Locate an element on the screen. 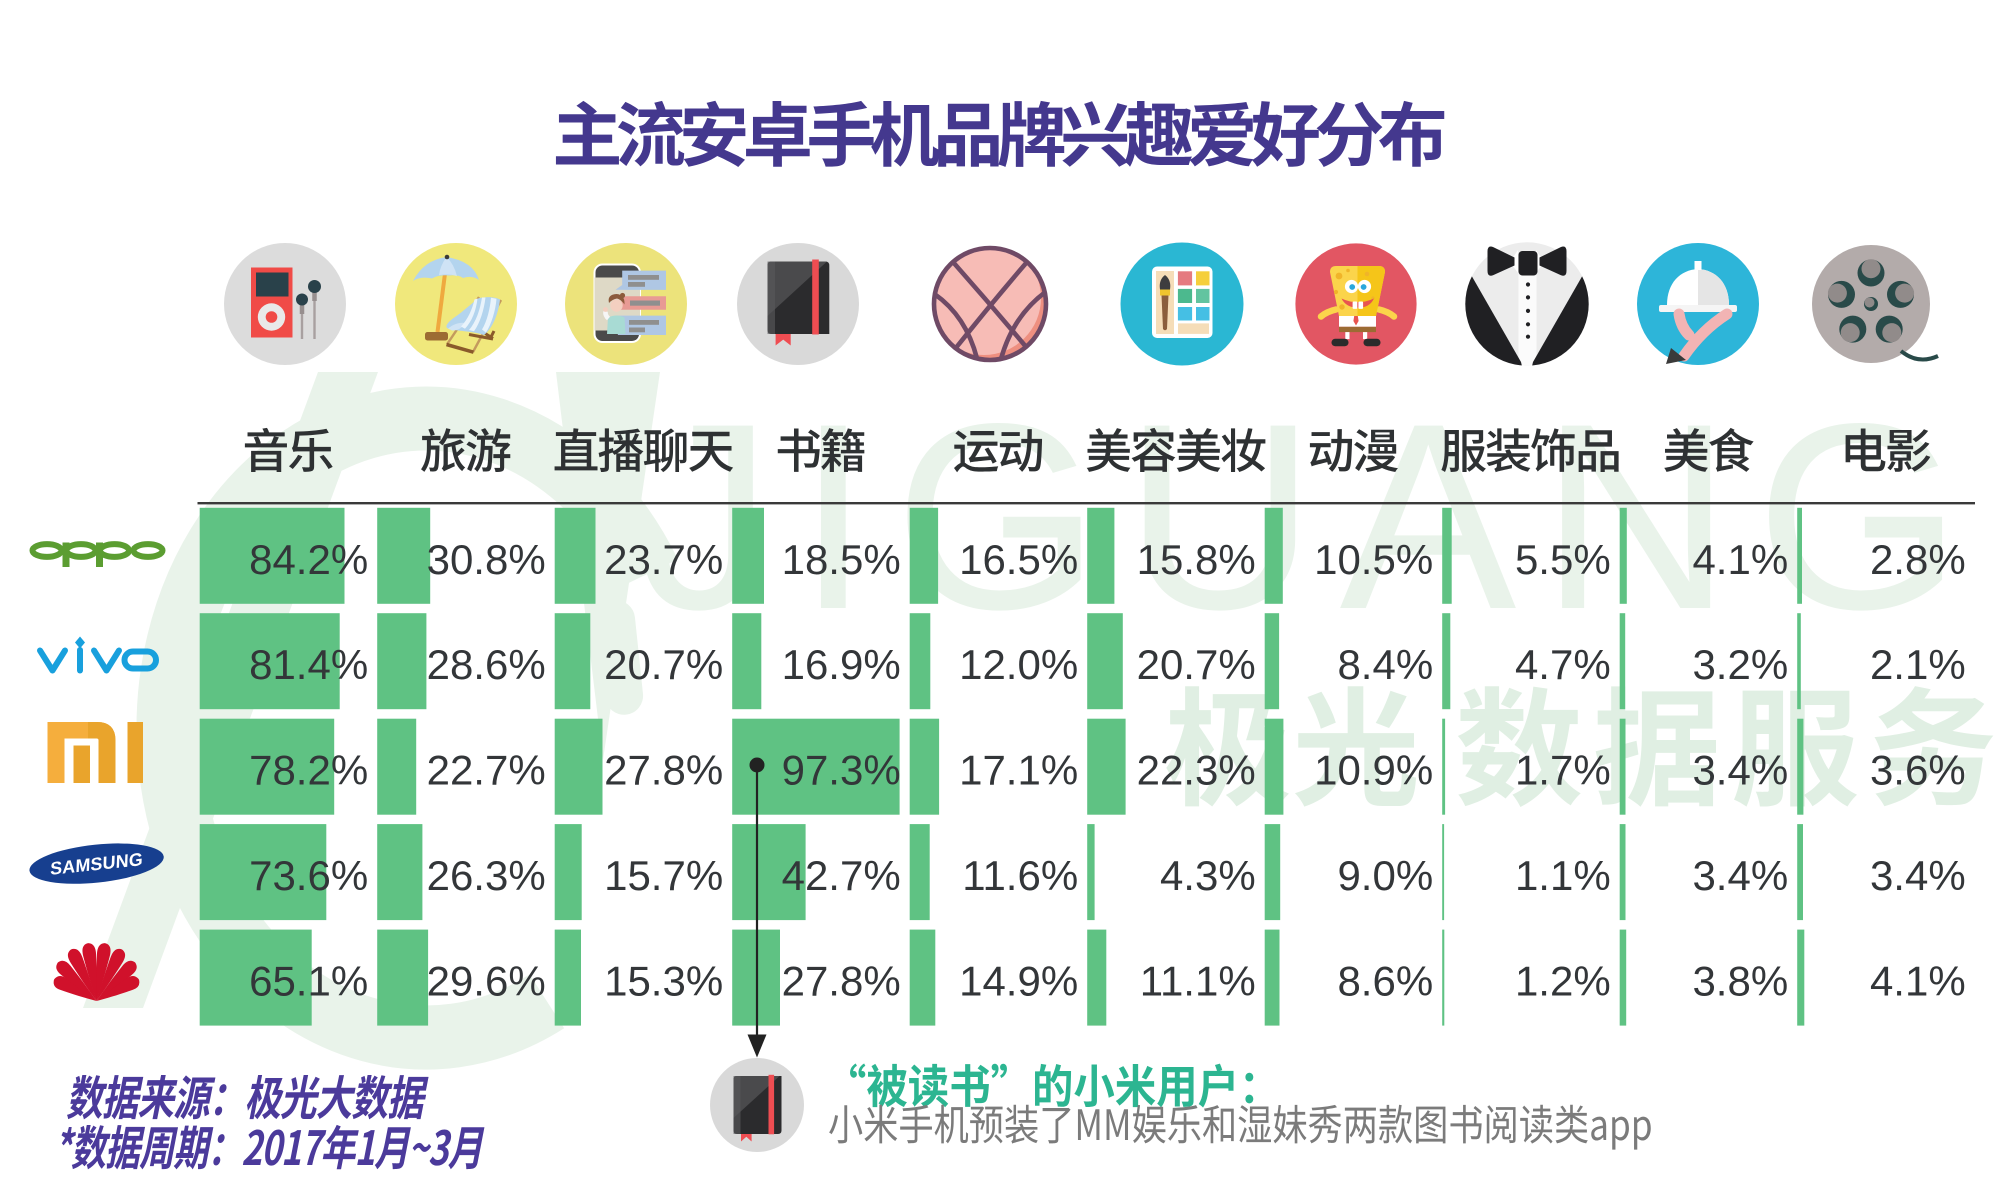  svg-text: 11.6% is located at coordinates (1020, 875).